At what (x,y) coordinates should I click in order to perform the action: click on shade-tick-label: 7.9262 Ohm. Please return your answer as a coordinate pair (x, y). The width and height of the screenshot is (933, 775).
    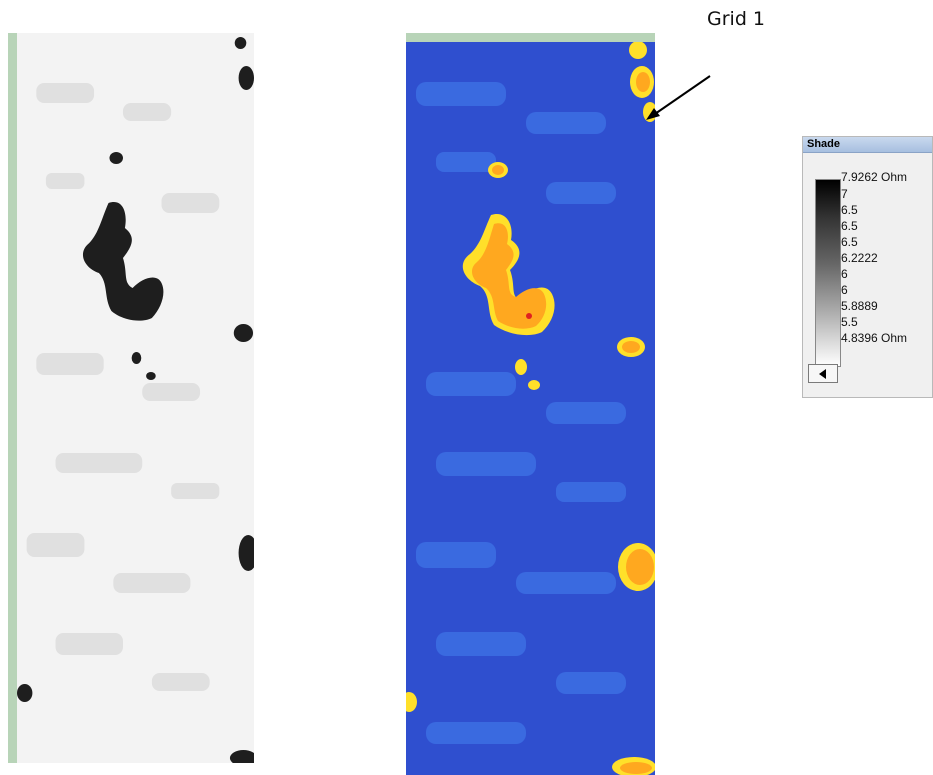
    Looking at the image, I should click on (874, 177).